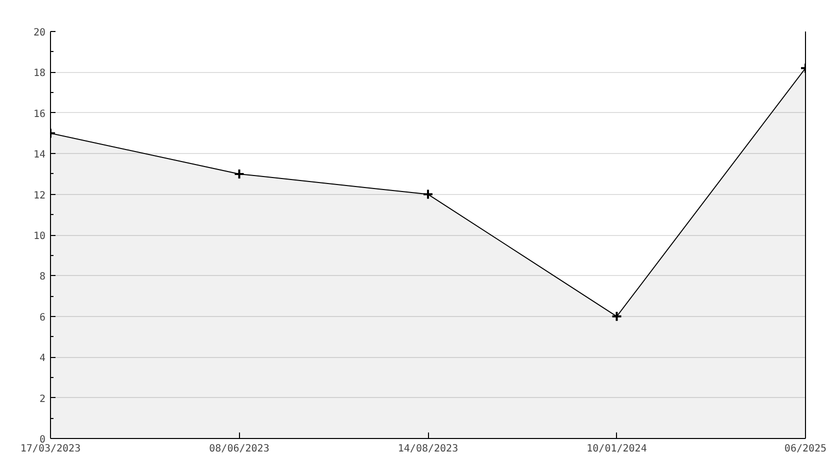 The width and height of the screenshot is (834, 468). Describe the element at coordinates (805, 449) in the screenshot. I see `x-tick-label: 06/2025` at that location.